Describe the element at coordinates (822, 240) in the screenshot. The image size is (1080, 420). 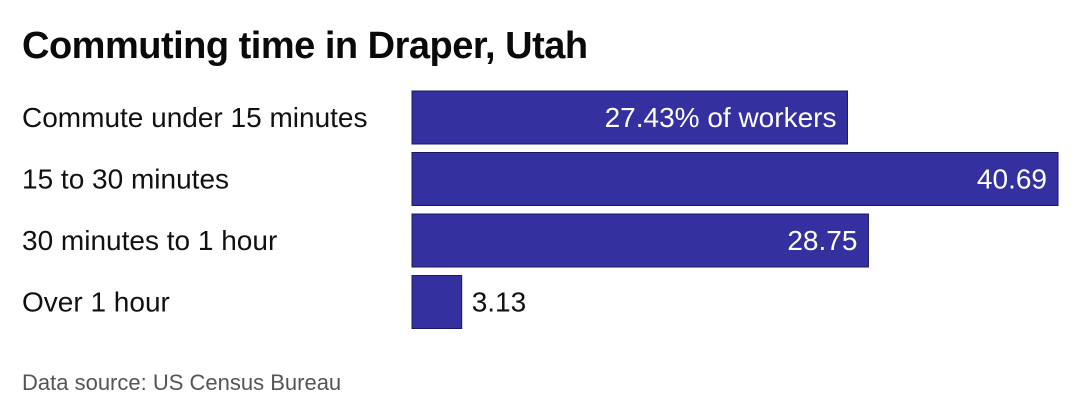
I see `value-label: 28.75` at that location.